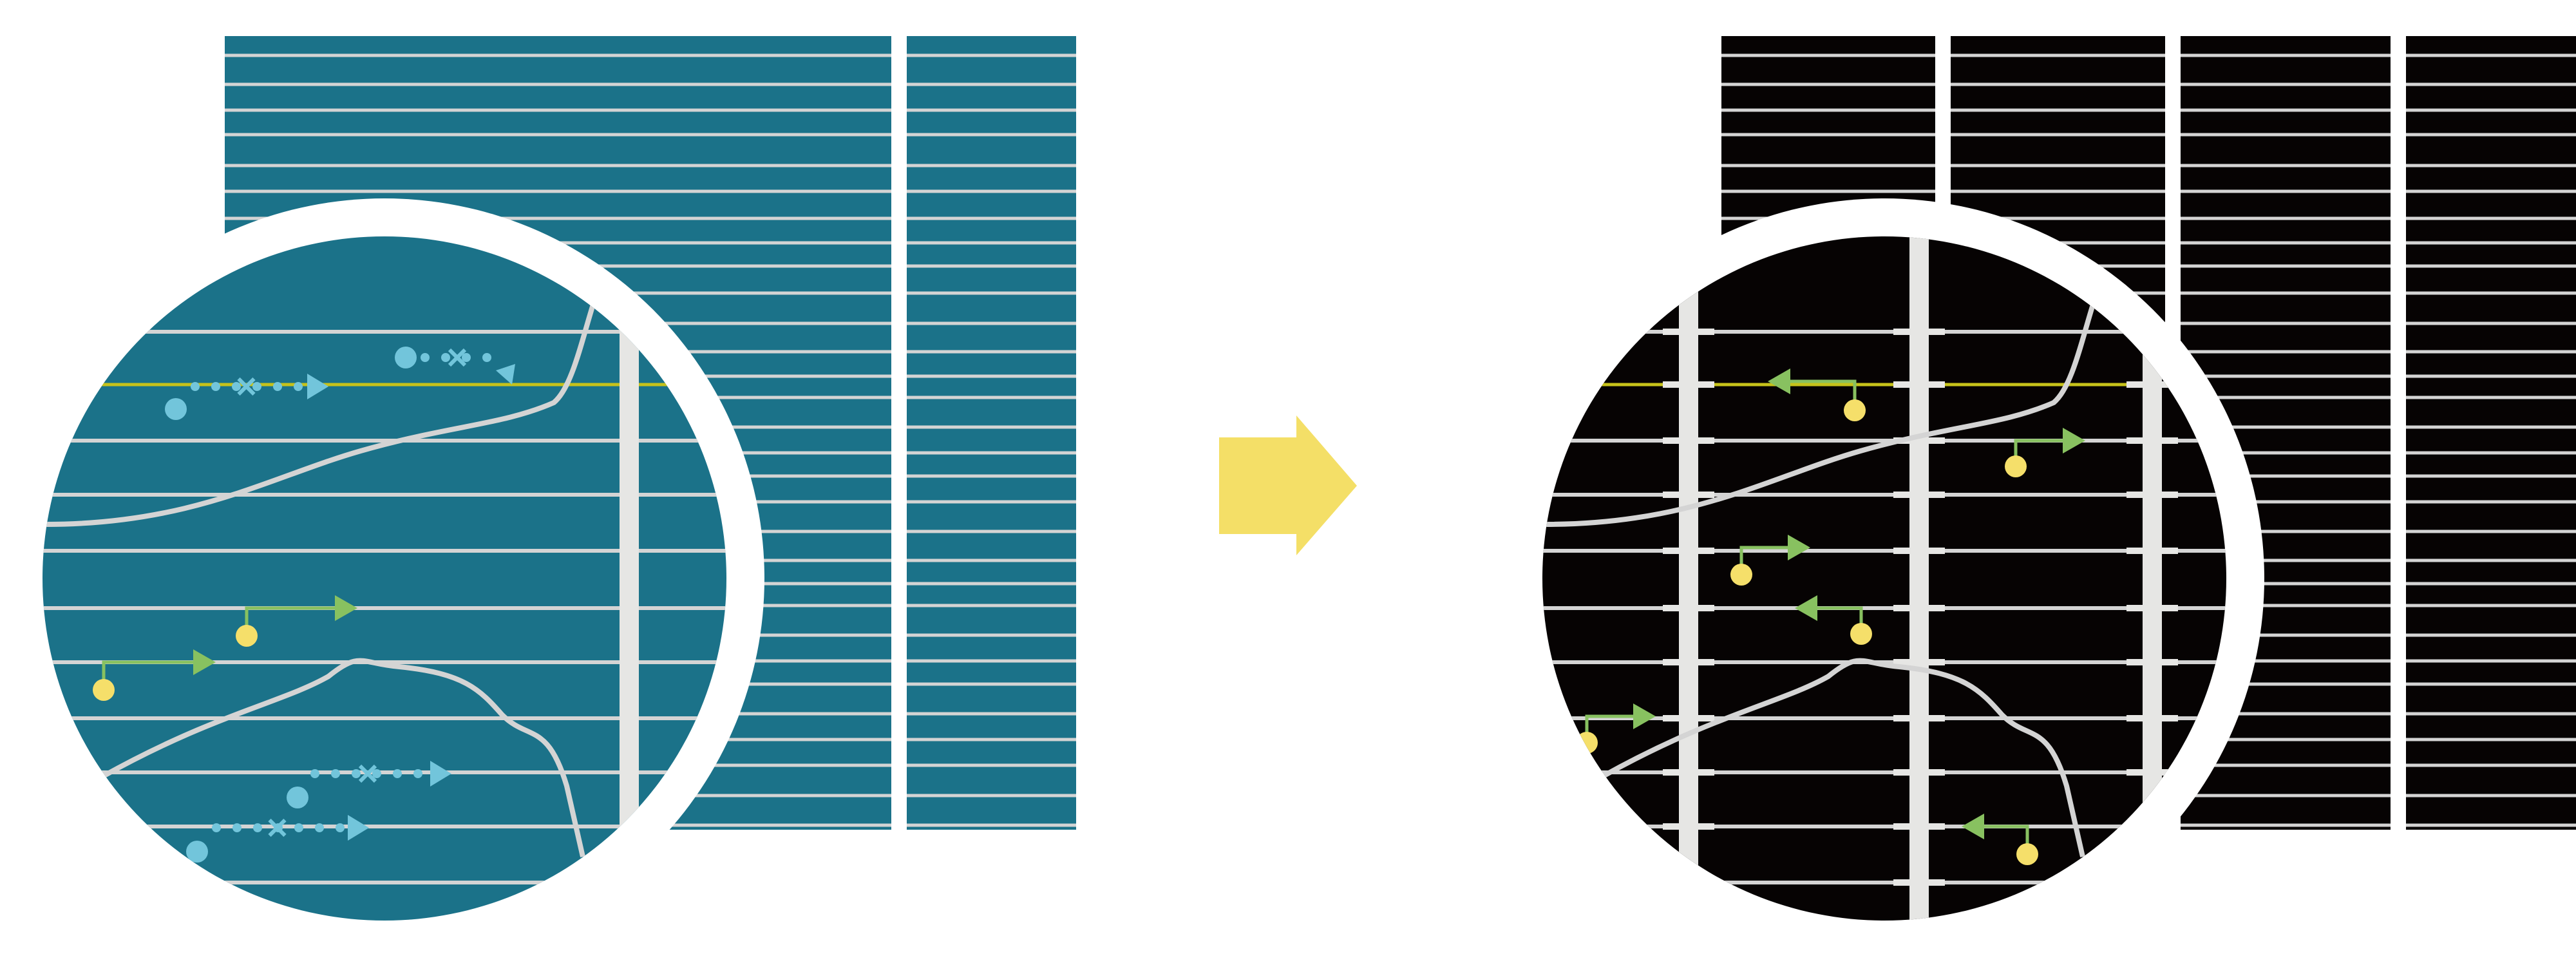  What do you see at coordinates (1288, 485) in the screenshot?
I see `right-arrow-icon` at bounding box center [1288, 485].